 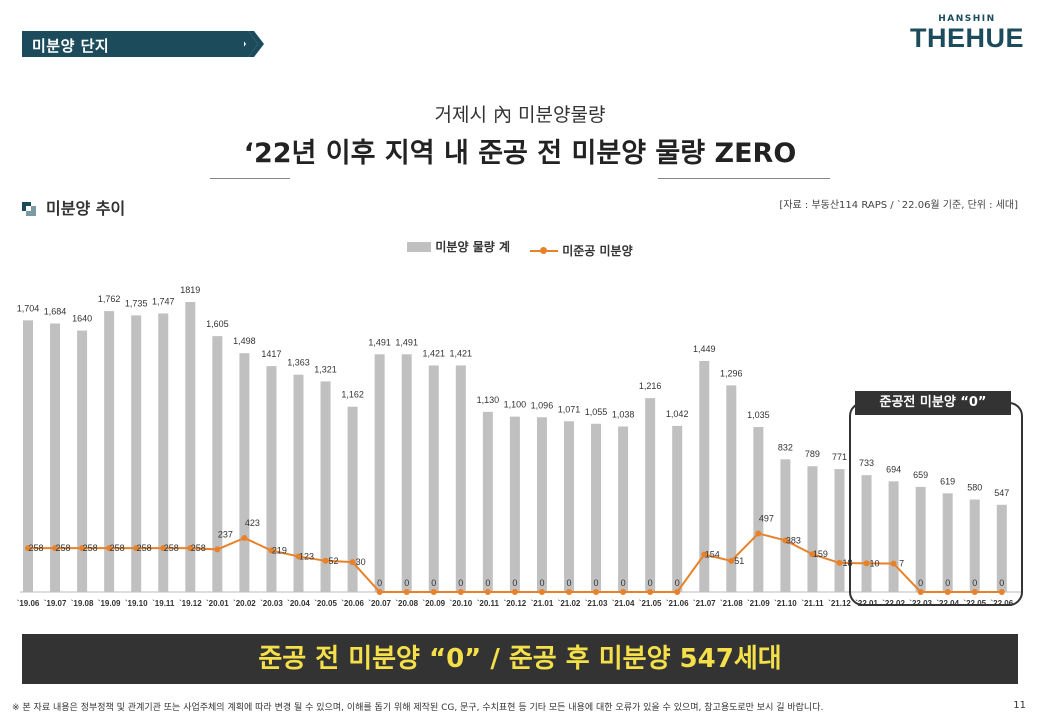 What do you see at coordinates (875, 563) in the screenshot?
I see `line-value-label: 10` at bounding box center [875, 563].